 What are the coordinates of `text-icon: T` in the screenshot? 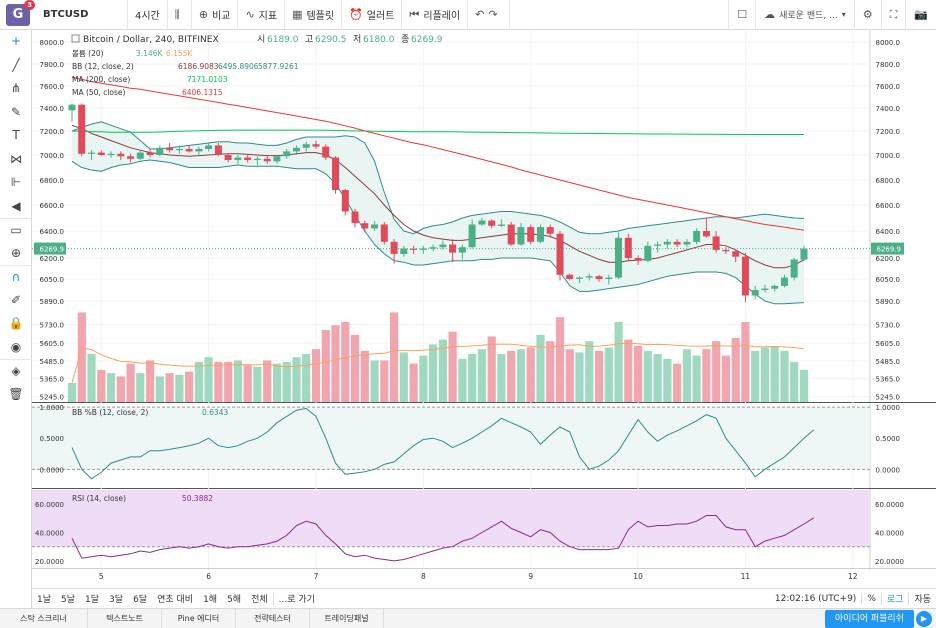 It's located at (16, 135).